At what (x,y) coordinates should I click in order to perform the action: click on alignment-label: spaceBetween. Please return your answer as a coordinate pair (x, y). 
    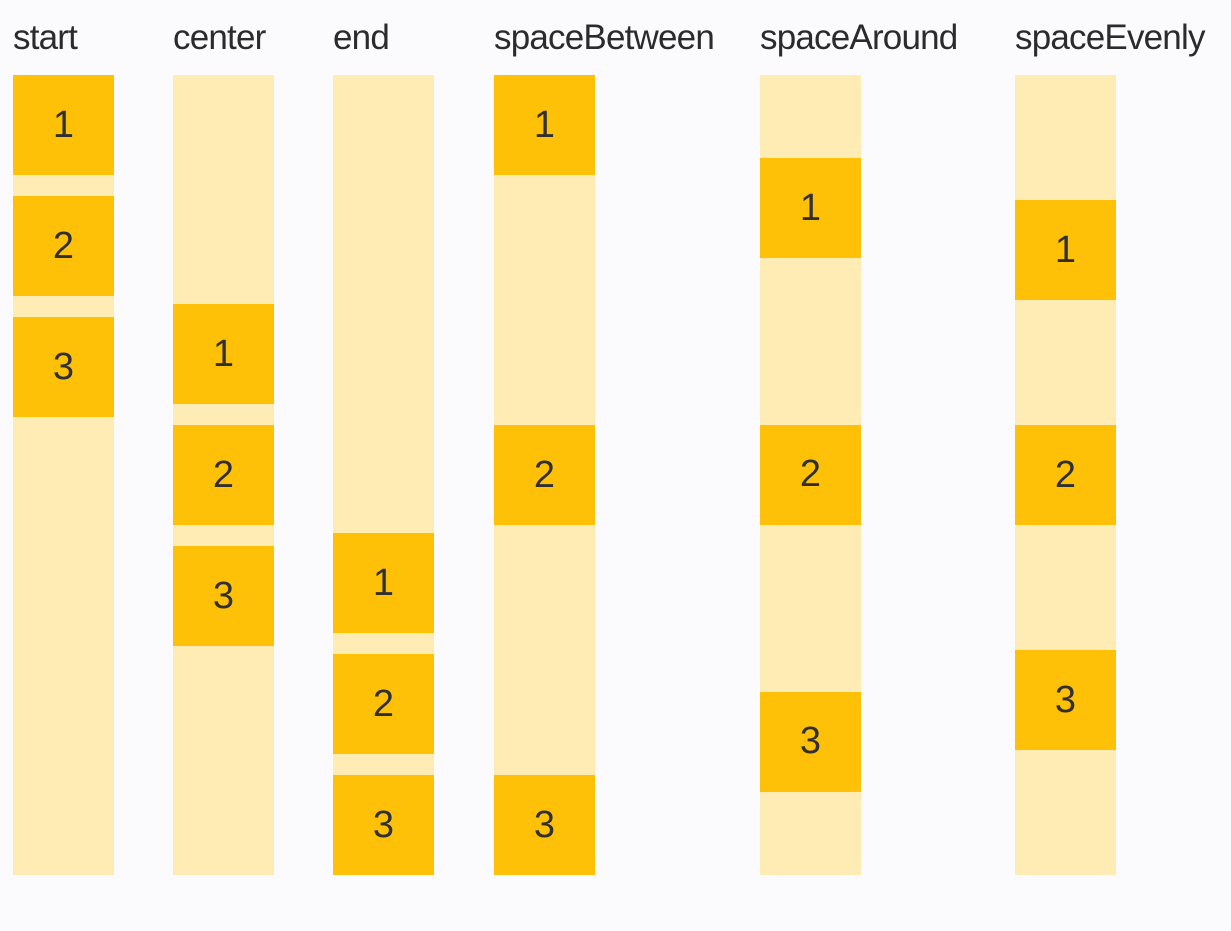
    Looking at the image, I should click on (604, 37).